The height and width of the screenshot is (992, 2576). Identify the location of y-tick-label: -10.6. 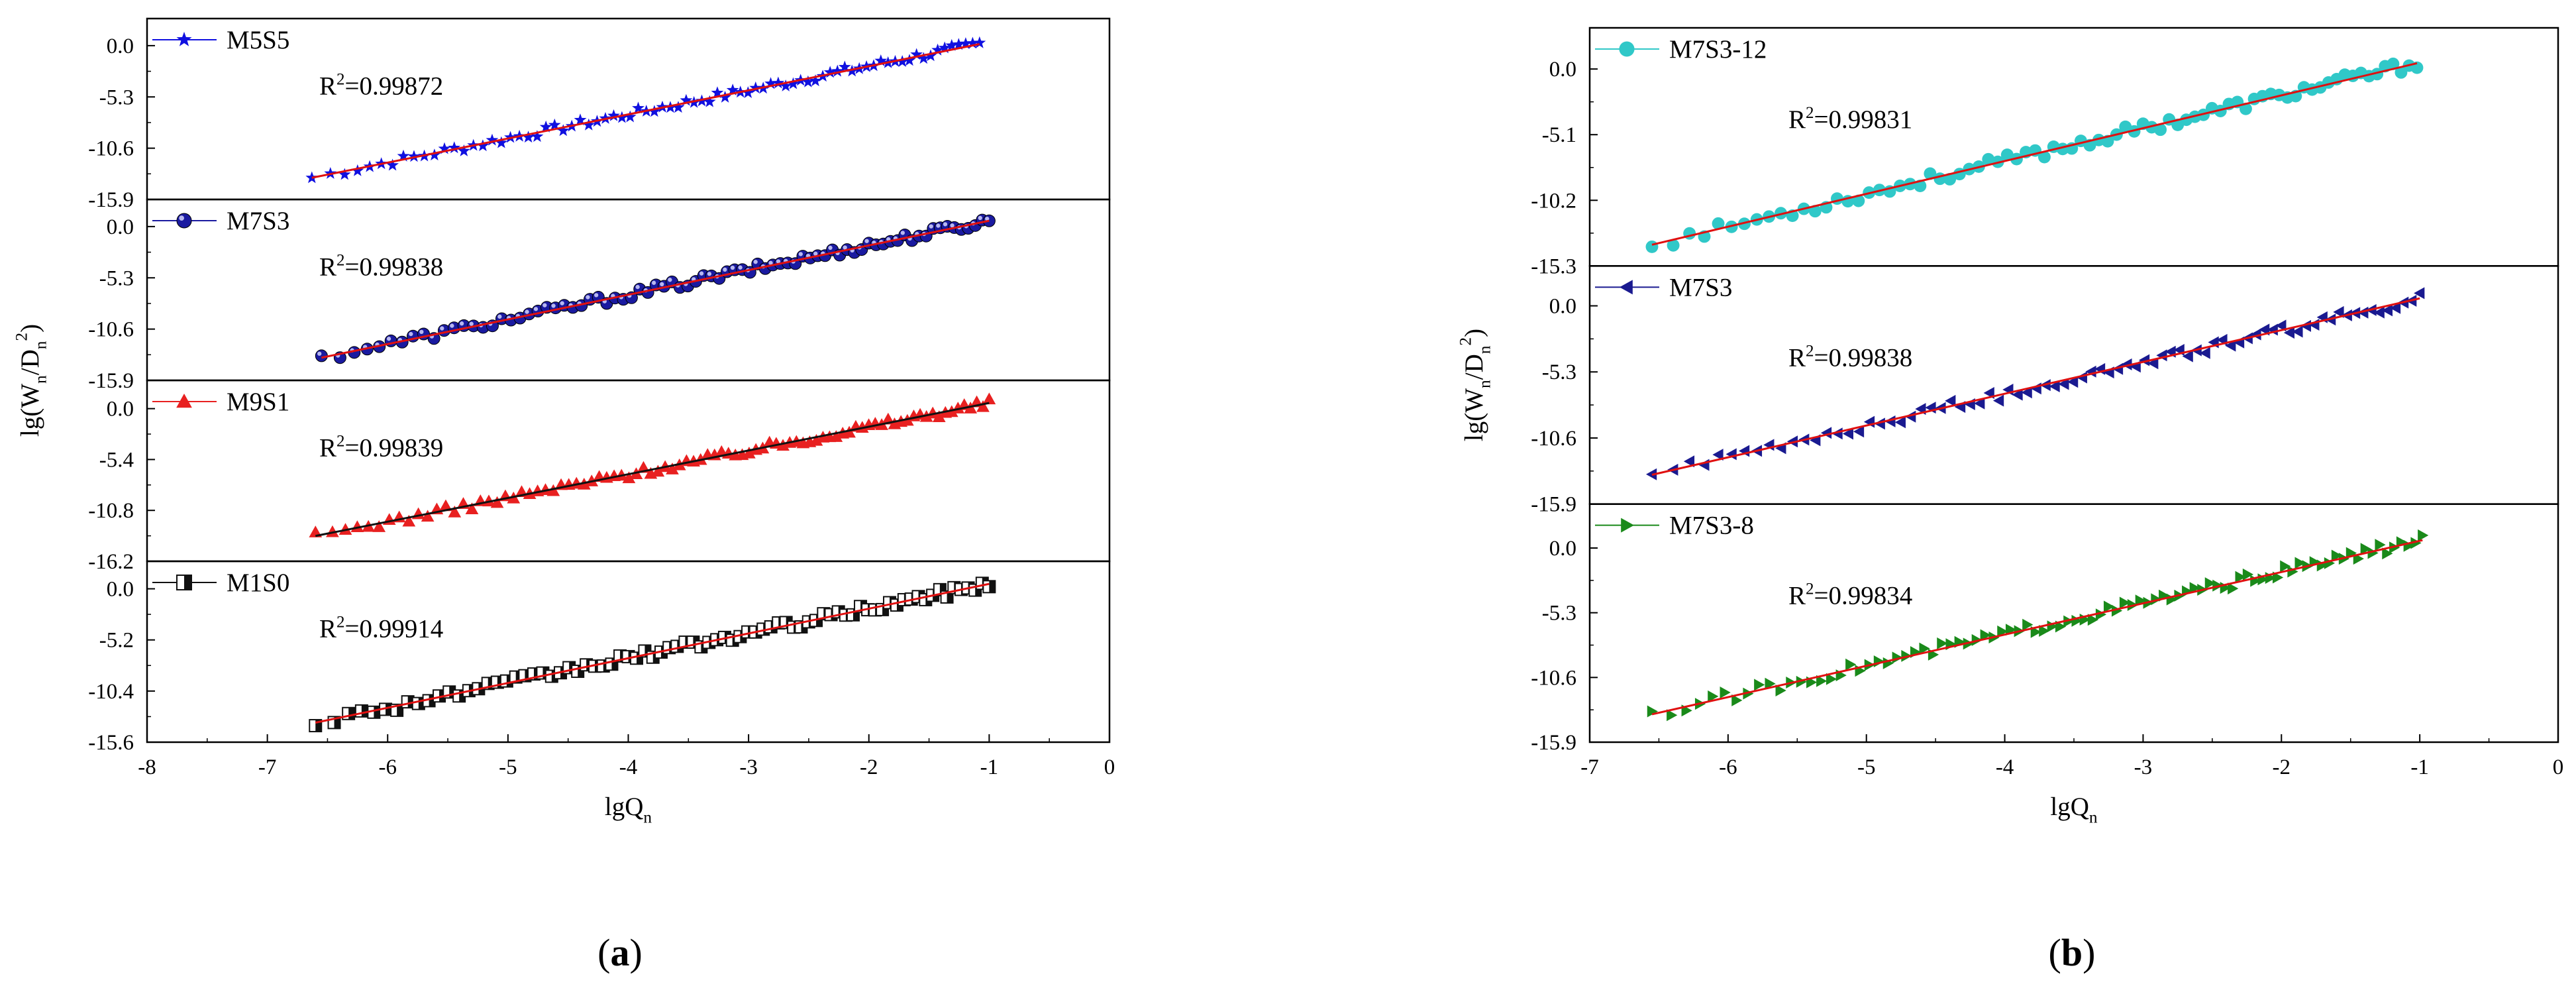
(111, 149).